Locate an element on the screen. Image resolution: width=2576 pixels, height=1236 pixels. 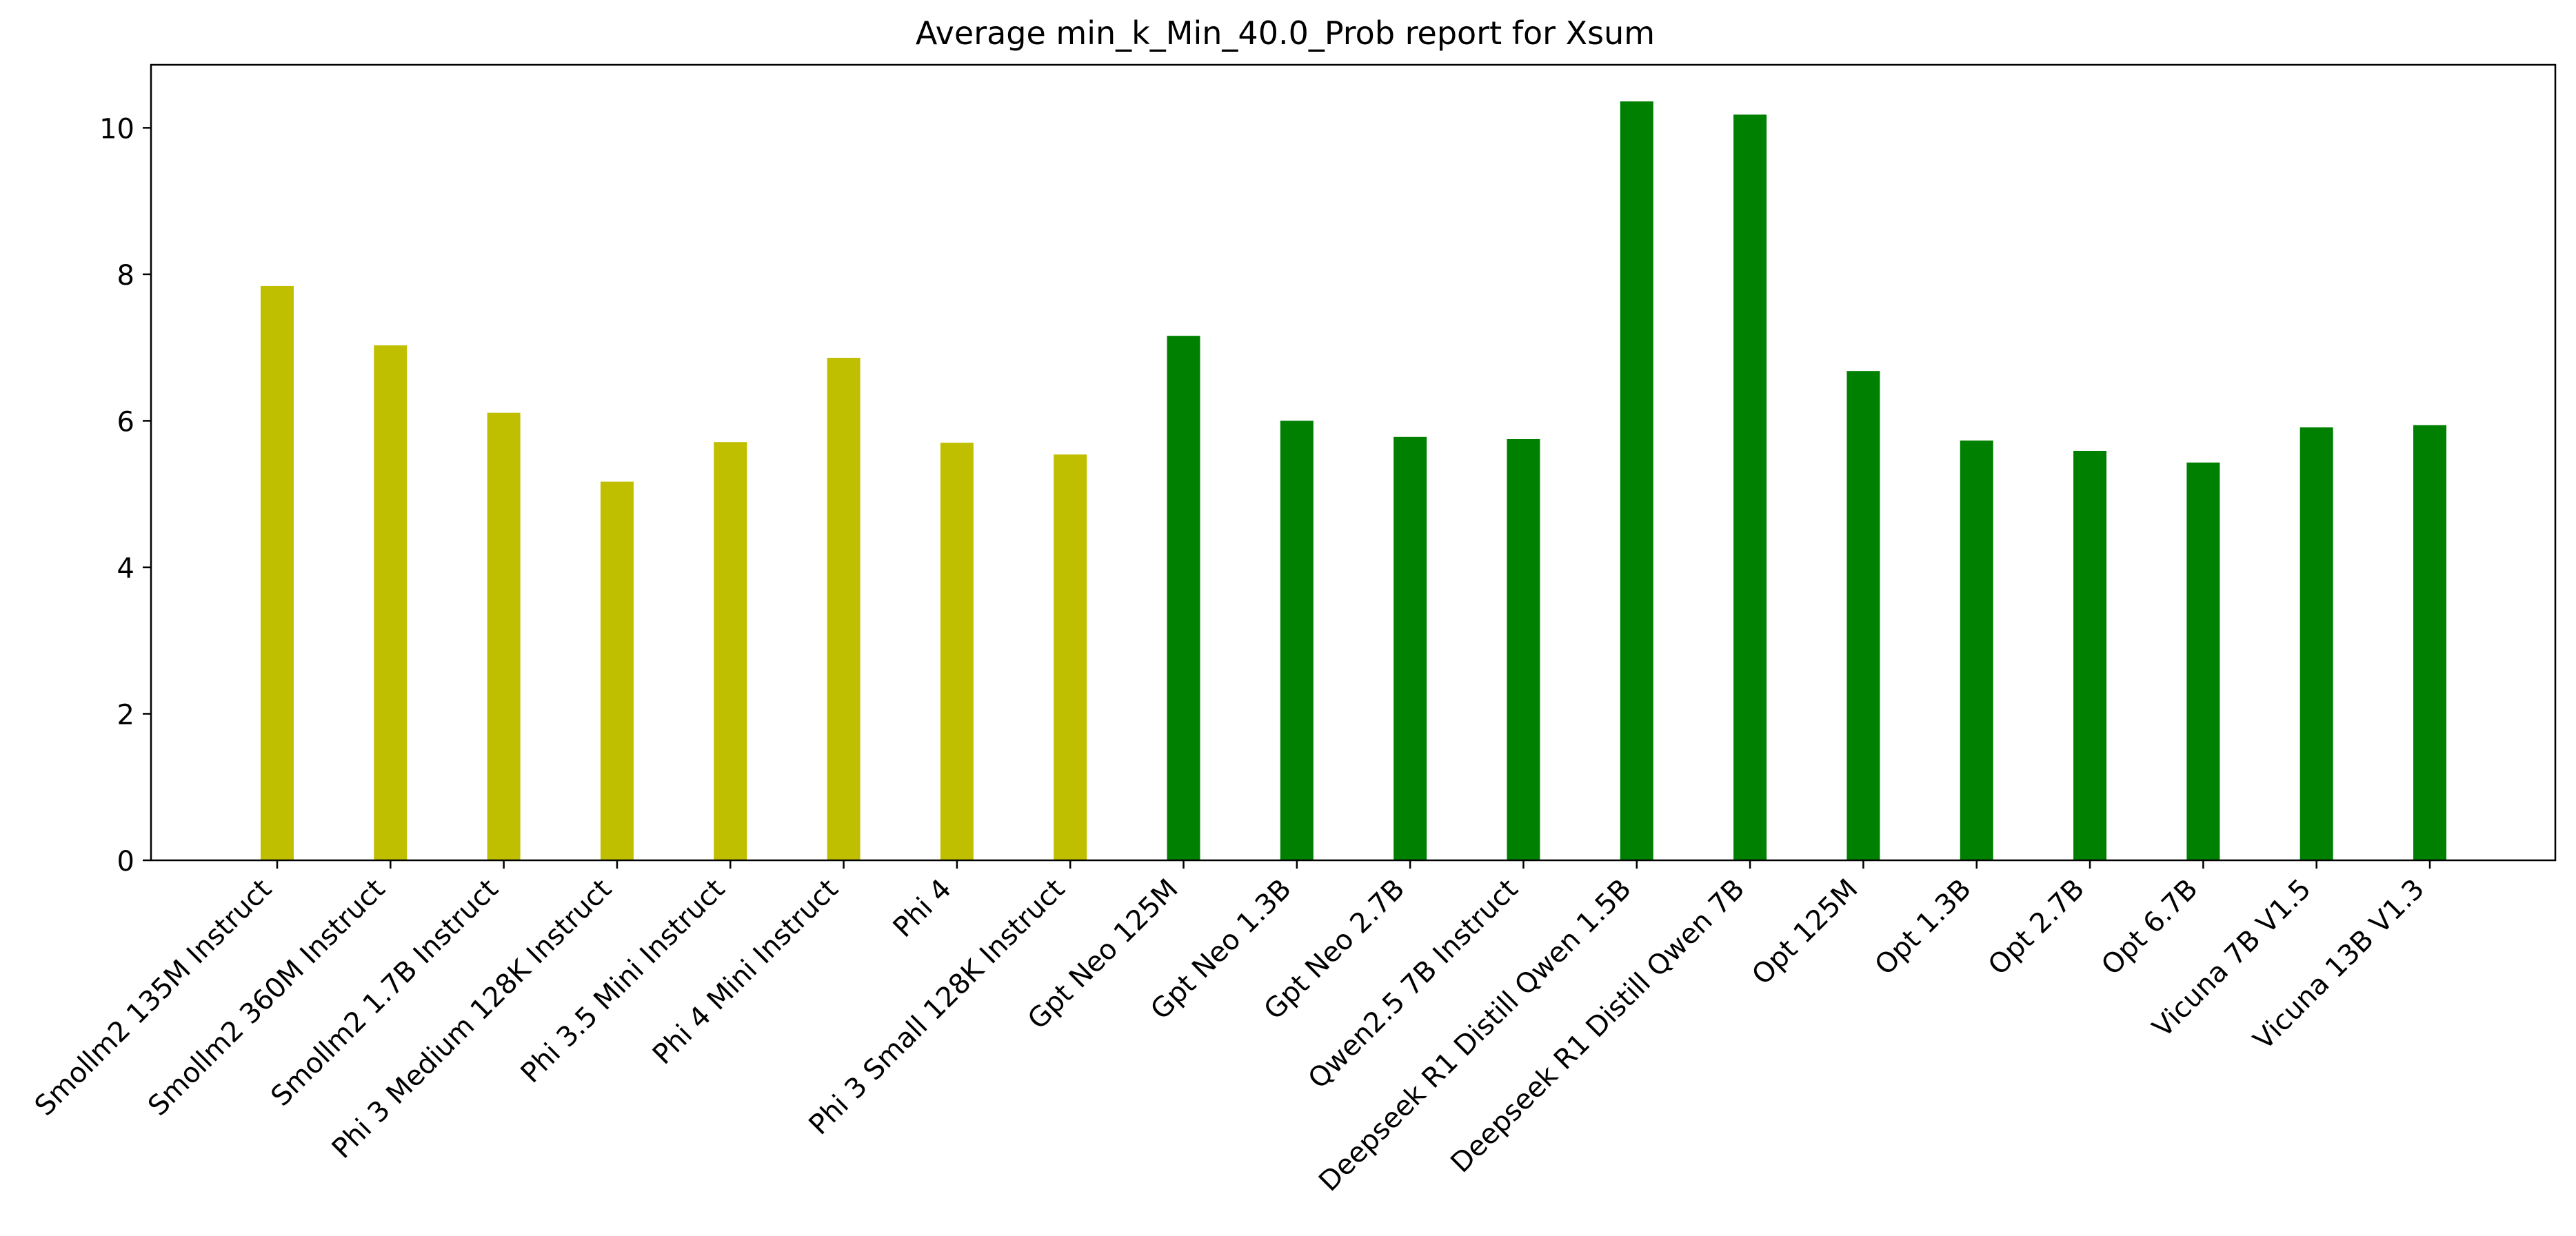
x-tick-label: Smollm2 360M Instruct is located at coordinates (266, 997).